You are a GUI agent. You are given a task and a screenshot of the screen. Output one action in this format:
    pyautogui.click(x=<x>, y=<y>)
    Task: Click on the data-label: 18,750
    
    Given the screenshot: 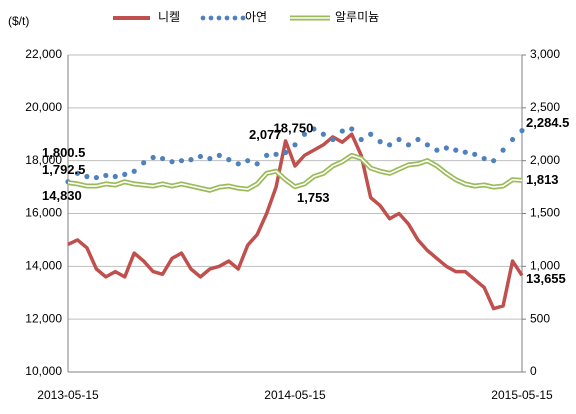 What is the action you would take?
    pyautogui.click(x=294, y=127)
    